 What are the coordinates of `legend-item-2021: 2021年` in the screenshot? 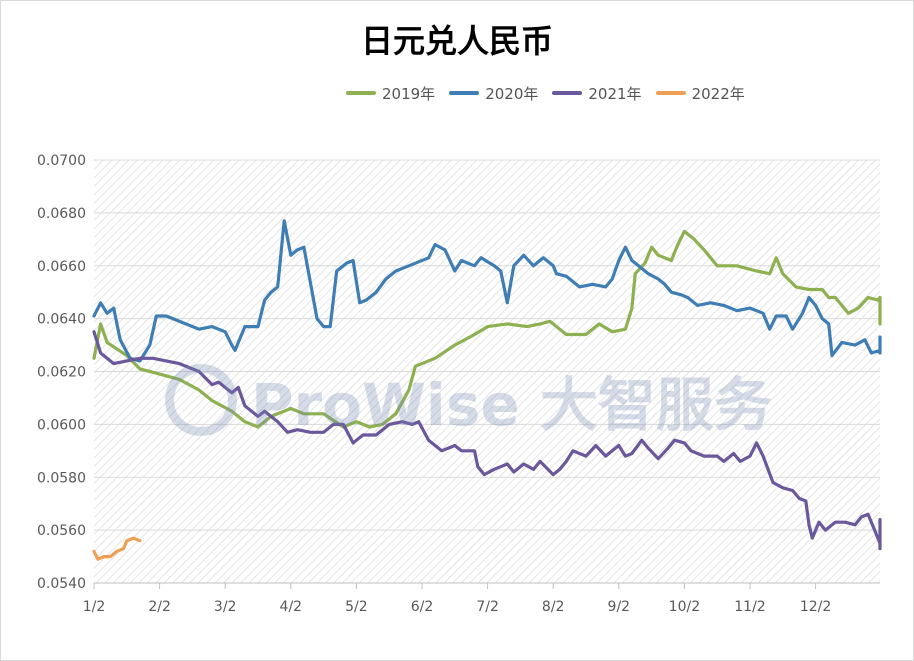 It's located at (597, 93).